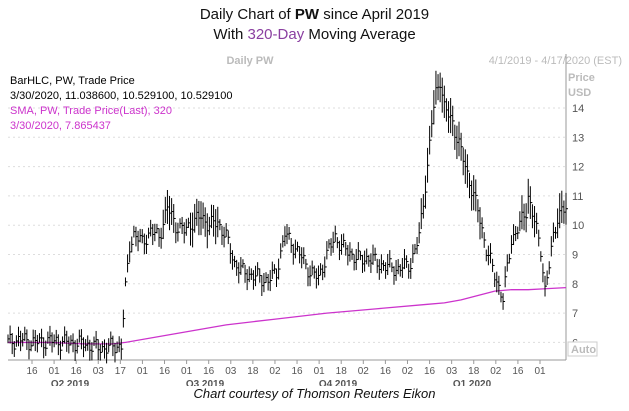 This screenshot has height=411, width=629. I want to click on x-group-label-3: Q1 2020, so click(472, 382).